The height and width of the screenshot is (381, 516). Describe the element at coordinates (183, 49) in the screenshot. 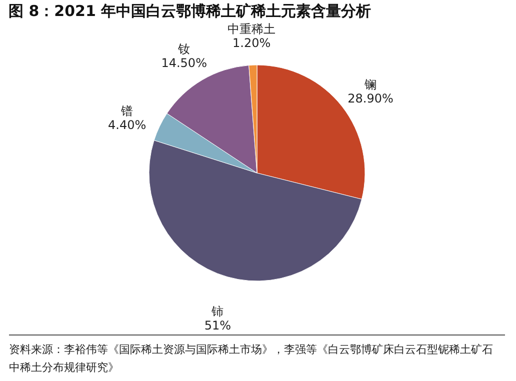

I see `slice-label: 钕` at that location.